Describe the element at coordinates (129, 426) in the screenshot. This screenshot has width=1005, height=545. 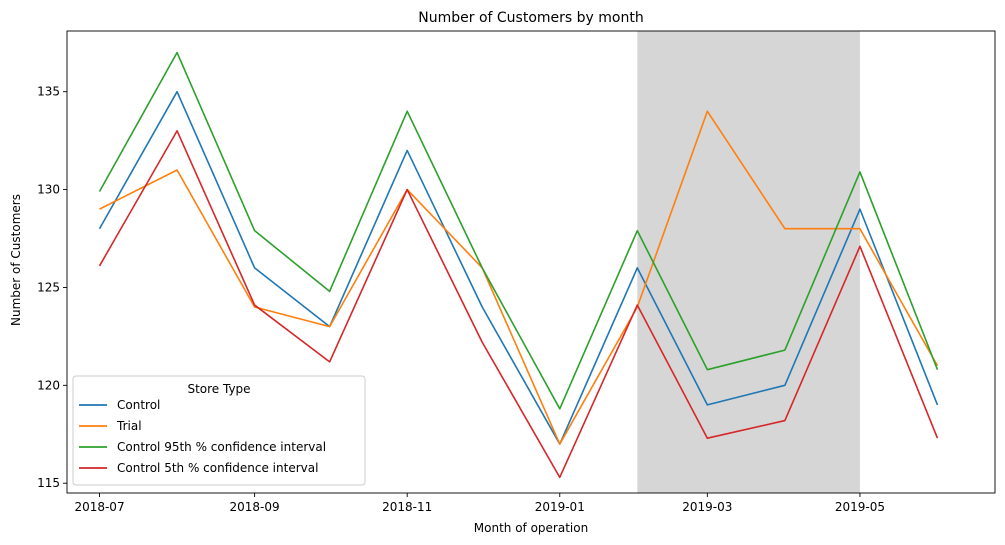
I see `legend-entry-1: Trial` at that location.